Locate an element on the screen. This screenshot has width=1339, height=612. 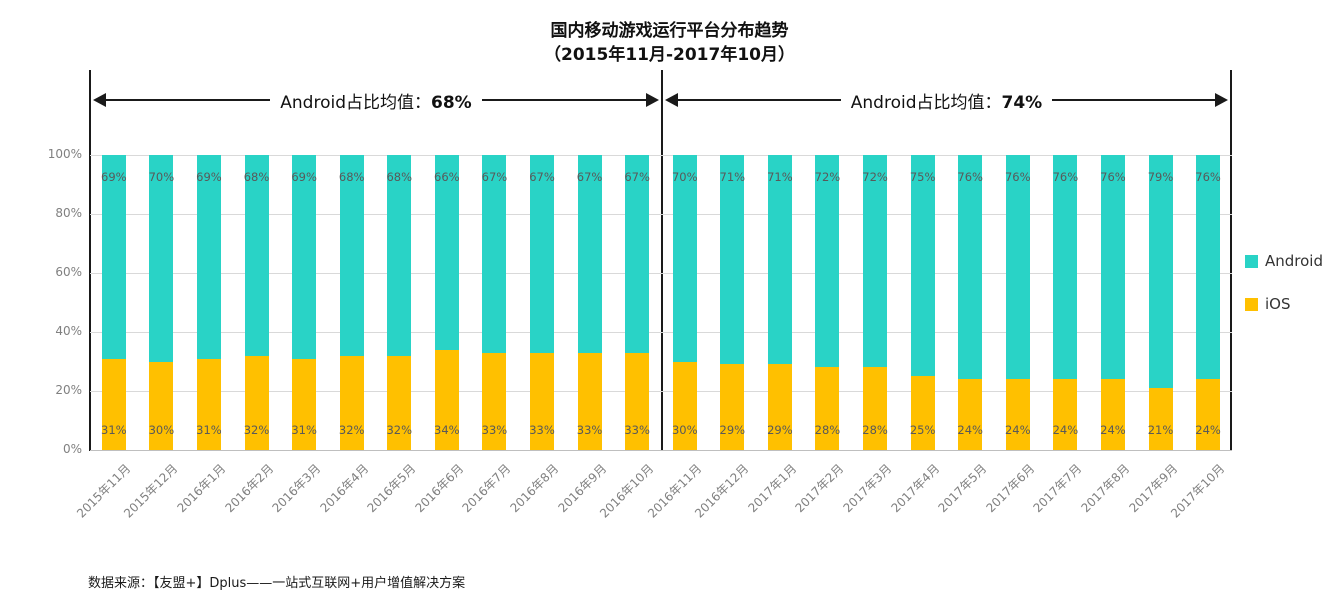
bar-group: 69% 31% 2016年3月 is located at coordinates (299, 335).